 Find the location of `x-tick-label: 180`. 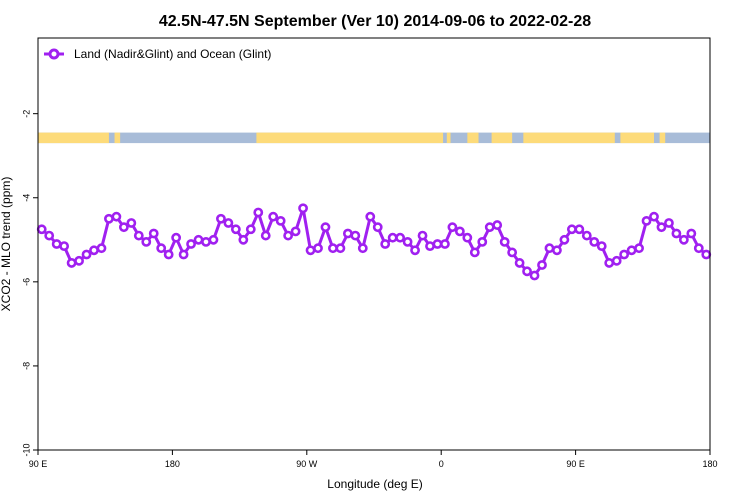

x-tick-label: 180 is located at coordinates (709, 464).